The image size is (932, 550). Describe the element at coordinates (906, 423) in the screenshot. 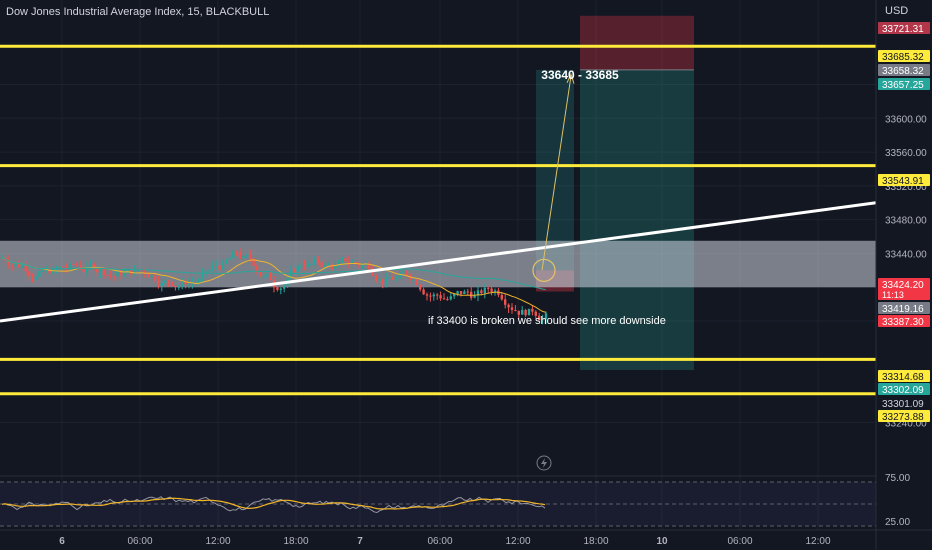

I see `y-tick-label: 33240.00` at that location.